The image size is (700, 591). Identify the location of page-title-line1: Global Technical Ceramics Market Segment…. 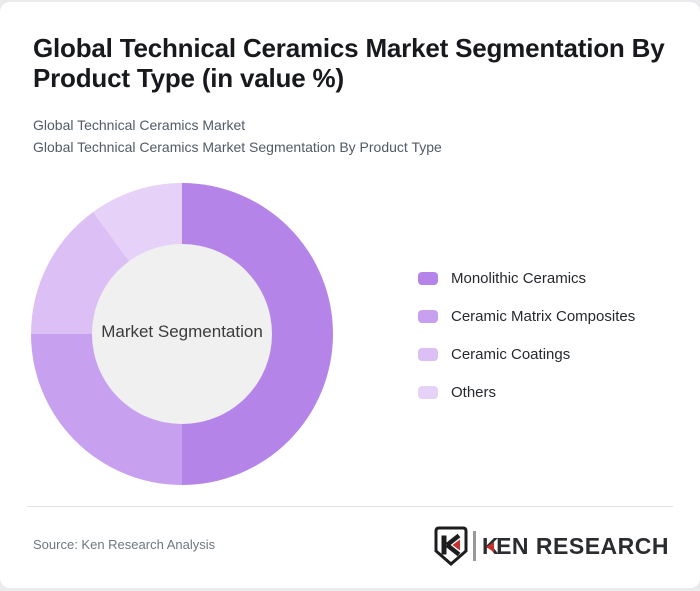
(349, 48).